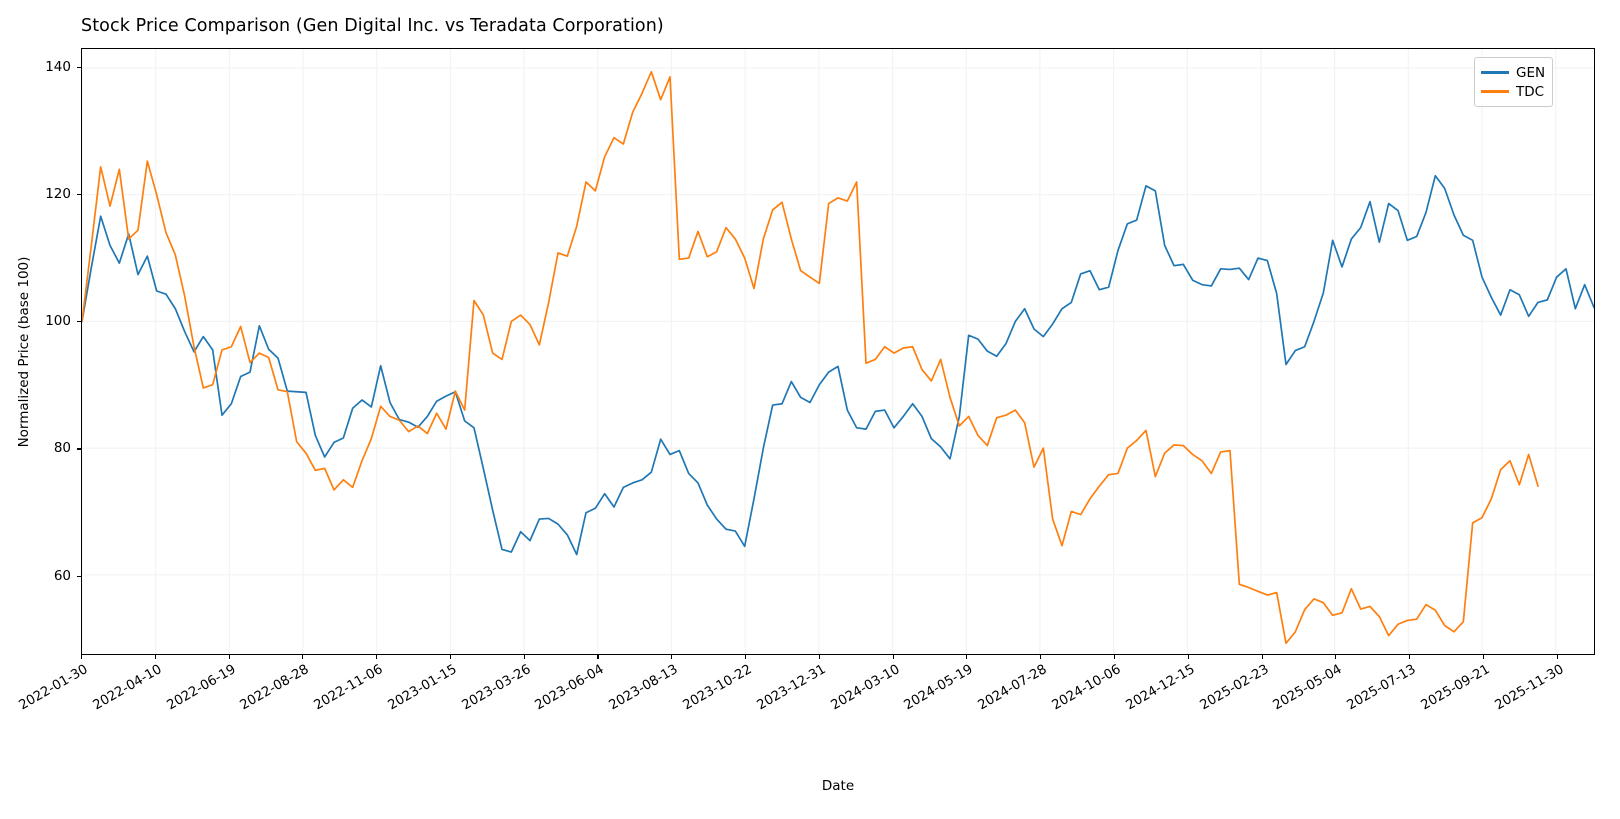 This screenshot has height=819, width=1620. What do you see at coordinates (1307, 688) in the screenshot?
I see `x-tick-label: 2025-05-04` at bounding box center [1307, 688].